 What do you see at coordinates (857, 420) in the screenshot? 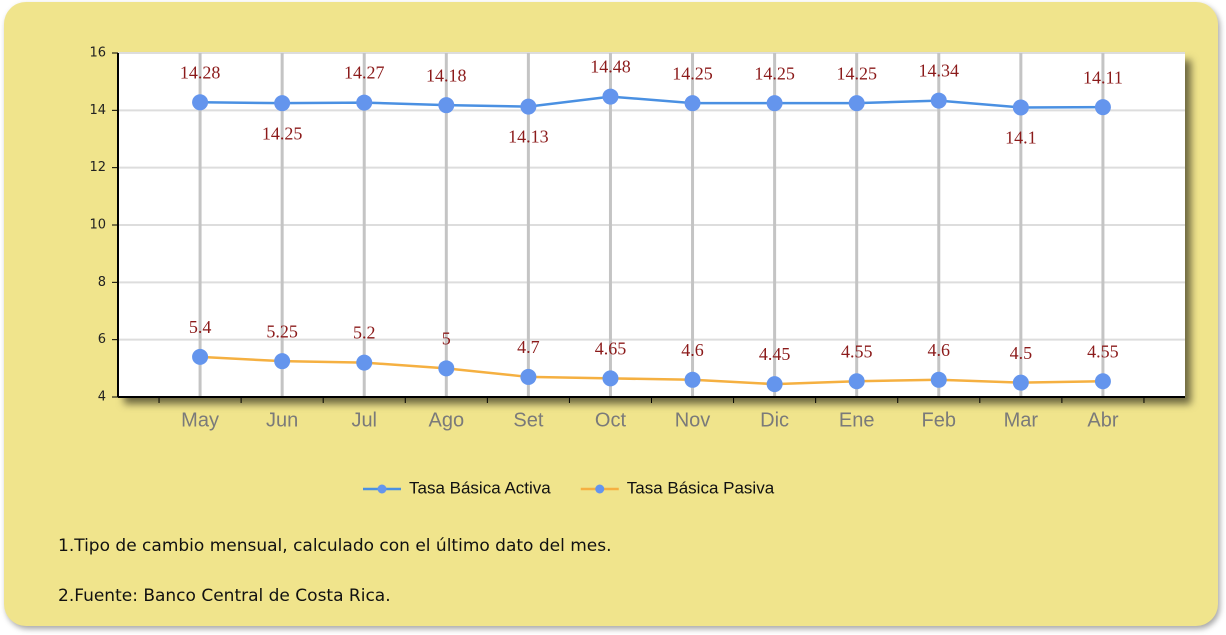
I see `x-tick-label: Ene` at bounding box center [857, 420].